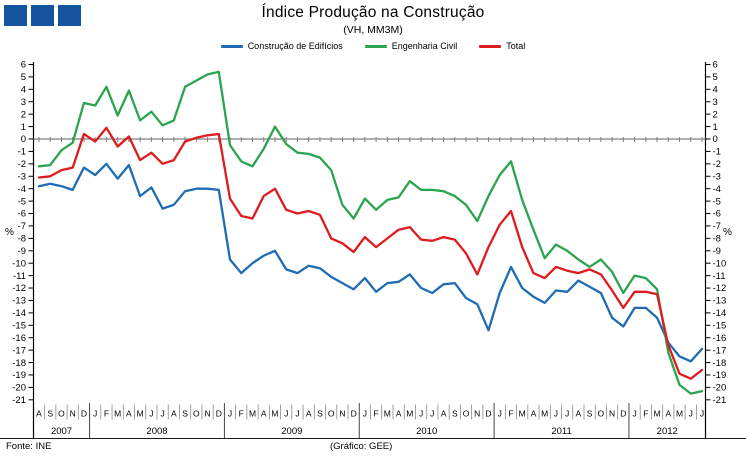  Describe the element at coordinates (19, 350) in the screenshot. I see `svg-text: -17` at that location.